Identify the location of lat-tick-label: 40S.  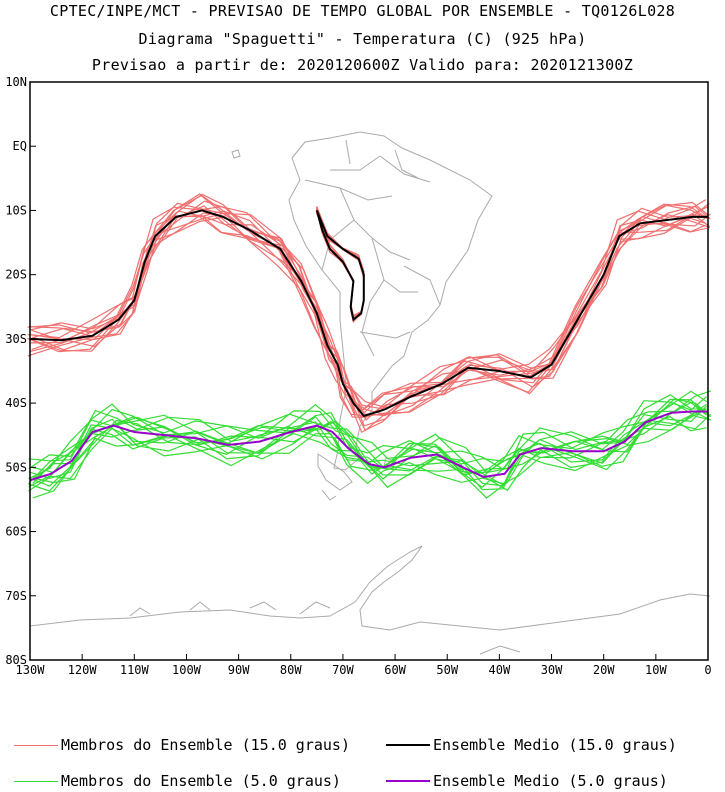
(16, 403).